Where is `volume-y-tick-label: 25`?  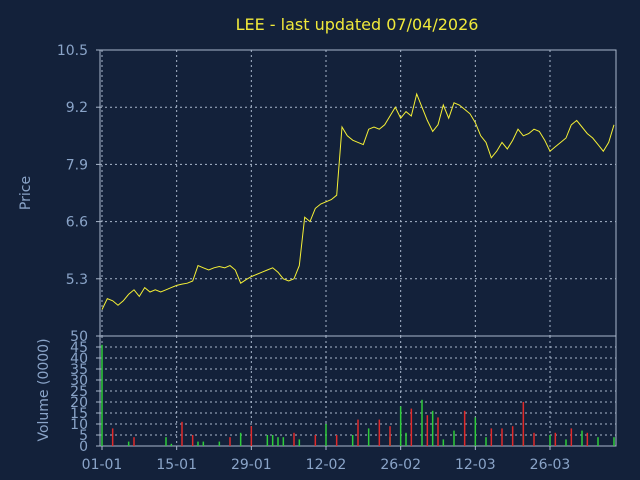
volume-y-tick-label: 25 is located at coordinates (79, 392).